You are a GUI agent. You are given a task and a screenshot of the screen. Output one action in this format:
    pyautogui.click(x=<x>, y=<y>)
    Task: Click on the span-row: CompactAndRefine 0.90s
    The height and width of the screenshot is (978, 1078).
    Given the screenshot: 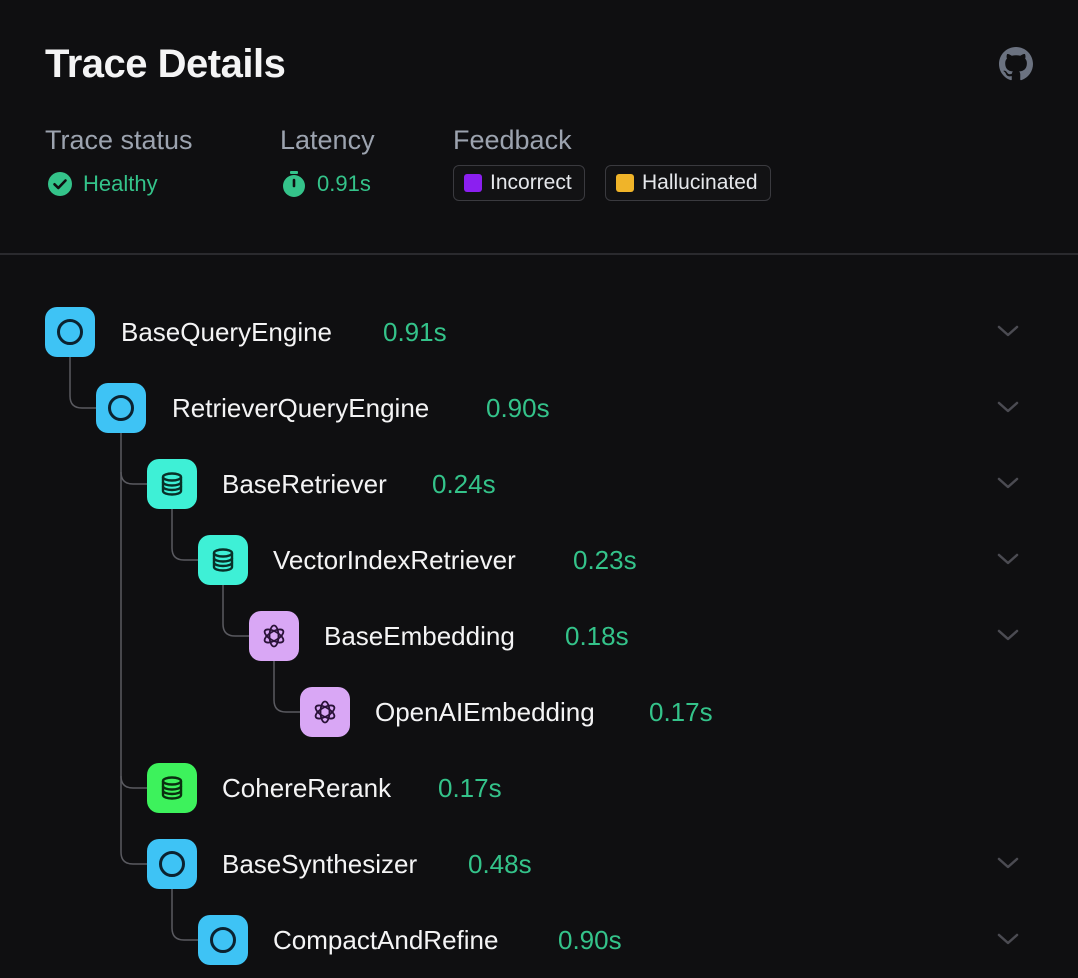 What is the action you would take?
    pyautogui.click(x=539, y=940)
    